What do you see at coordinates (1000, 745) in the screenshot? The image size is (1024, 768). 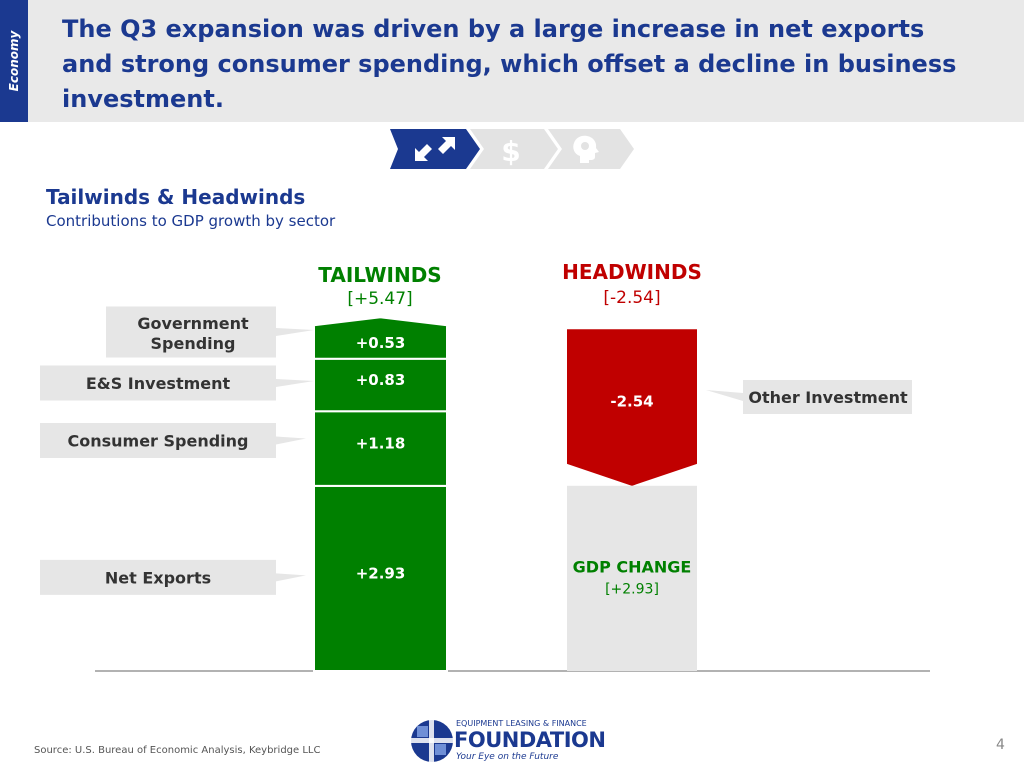 I see `page-number: 4` at bounding box center [1000, 745].